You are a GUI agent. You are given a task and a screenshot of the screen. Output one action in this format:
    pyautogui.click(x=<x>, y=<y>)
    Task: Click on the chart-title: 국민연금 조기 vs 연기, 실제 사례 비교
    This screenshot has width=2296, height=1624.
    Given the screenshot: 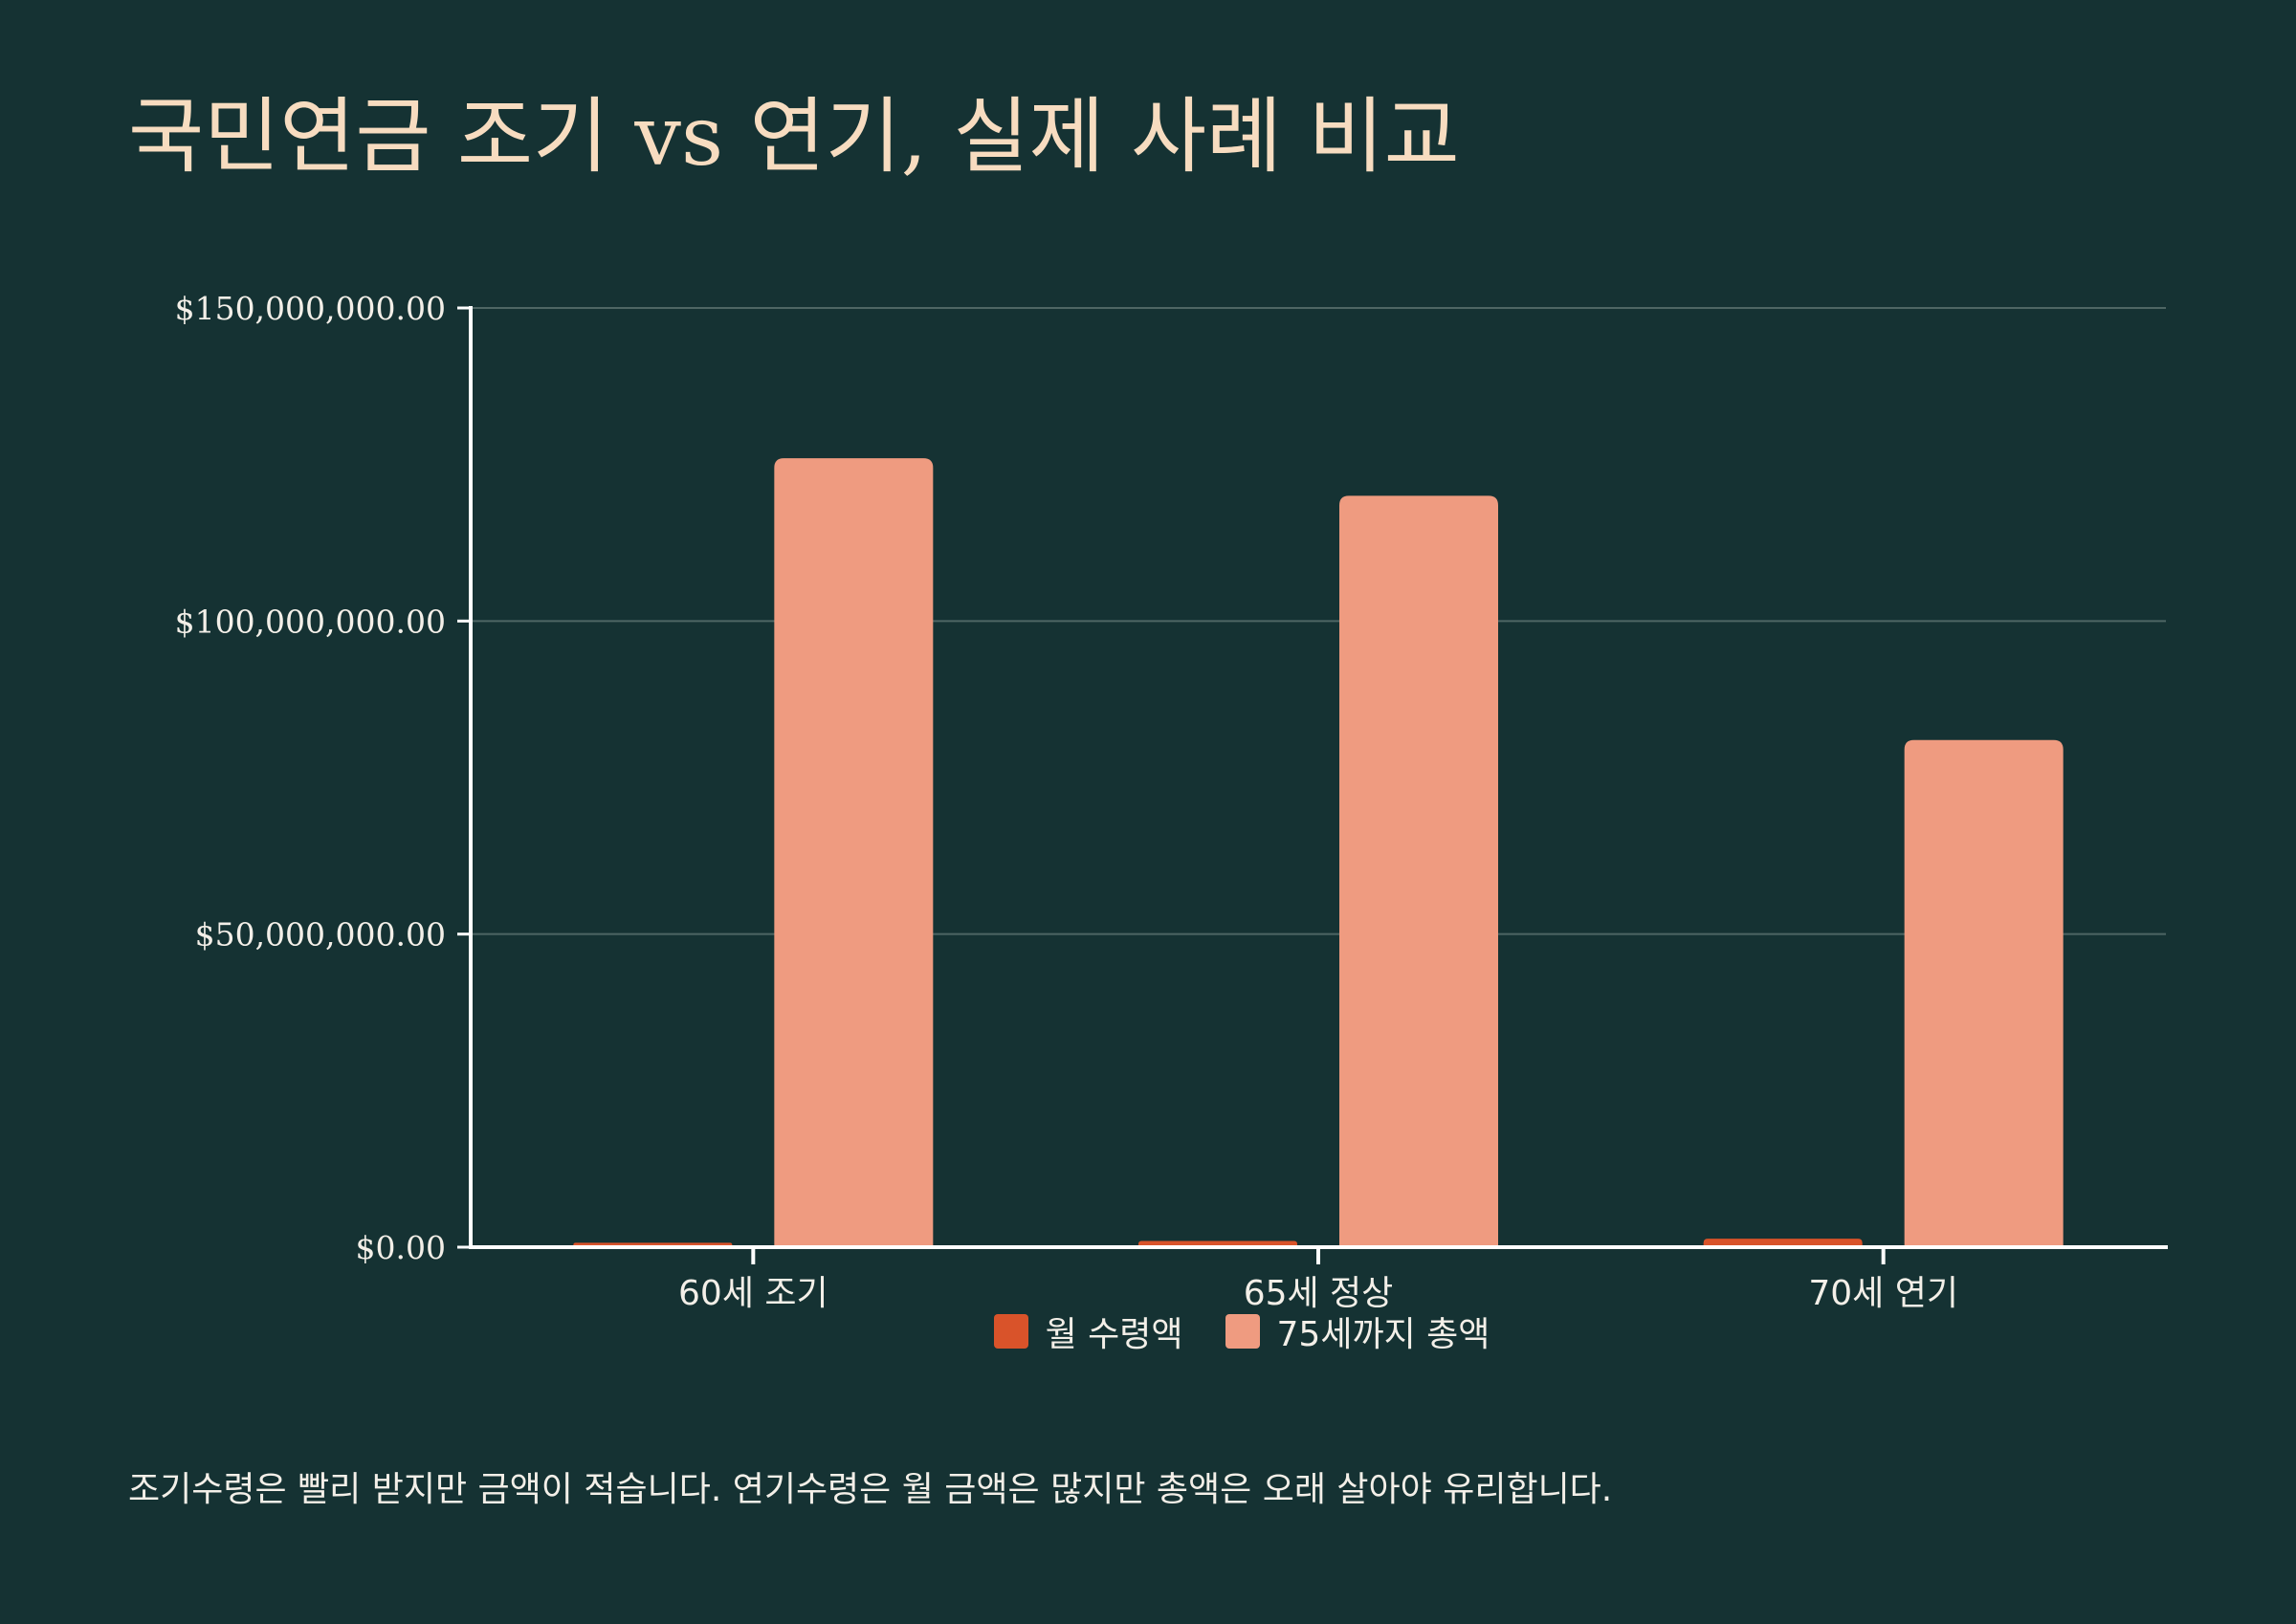 What is the action you would take?
    pyautogui.click(x=794, y=137)
    